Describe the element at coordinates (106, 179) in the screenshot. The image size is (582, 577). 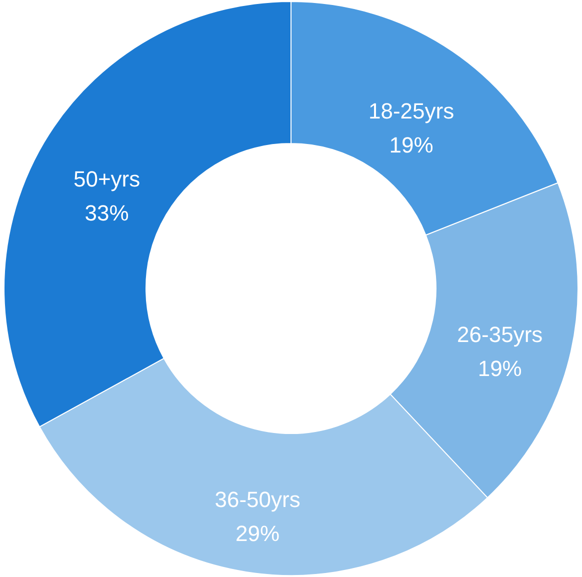
I see `slice-label: 50+yrs` at that location.